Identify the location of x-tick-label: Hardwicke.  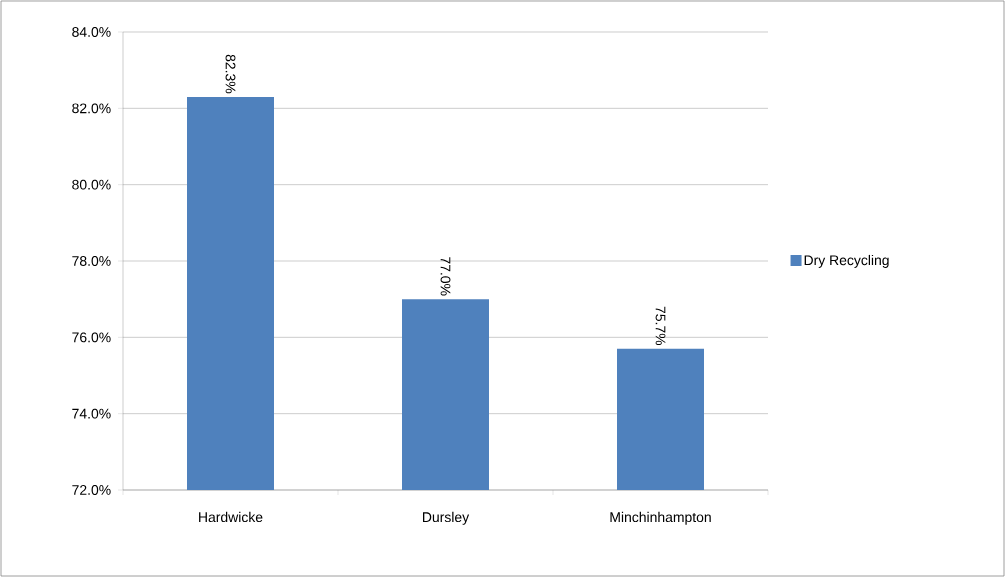
(231, 517).